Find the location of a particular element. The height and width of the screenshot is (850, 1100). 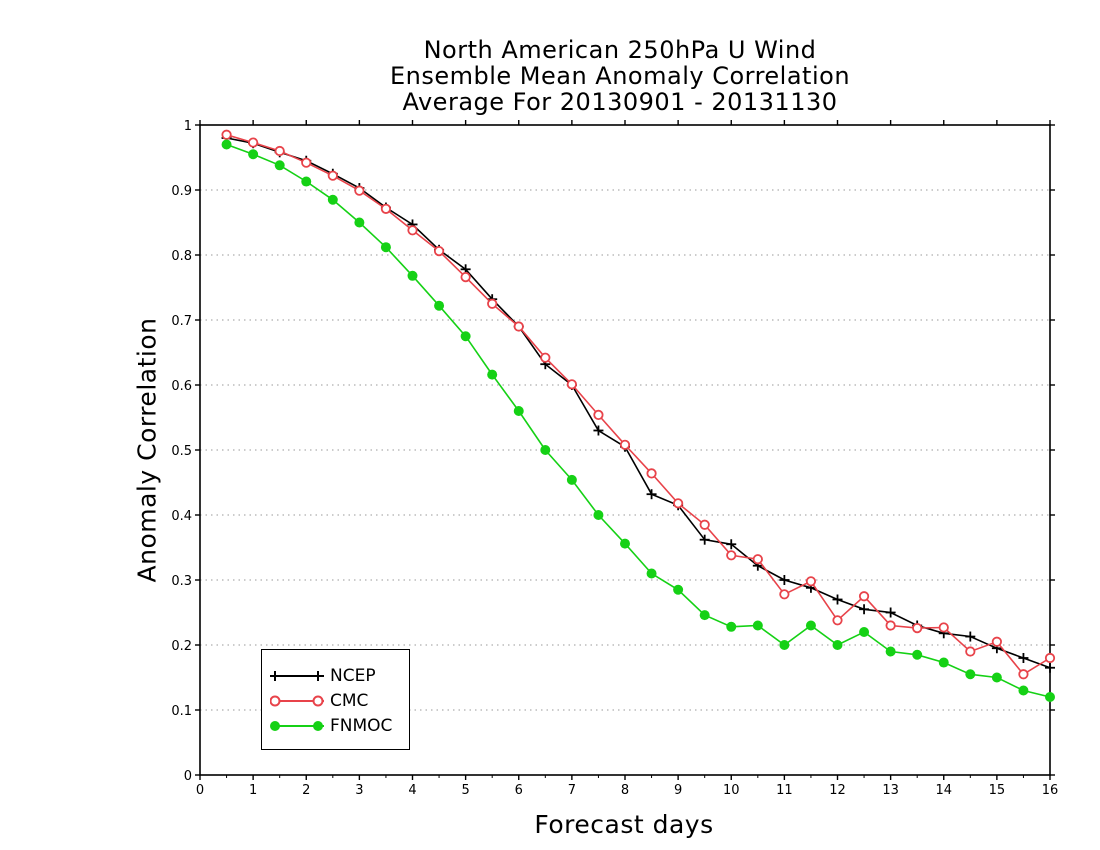

y-tick-label-3: 0.3 is located at coordinates (181, 581).